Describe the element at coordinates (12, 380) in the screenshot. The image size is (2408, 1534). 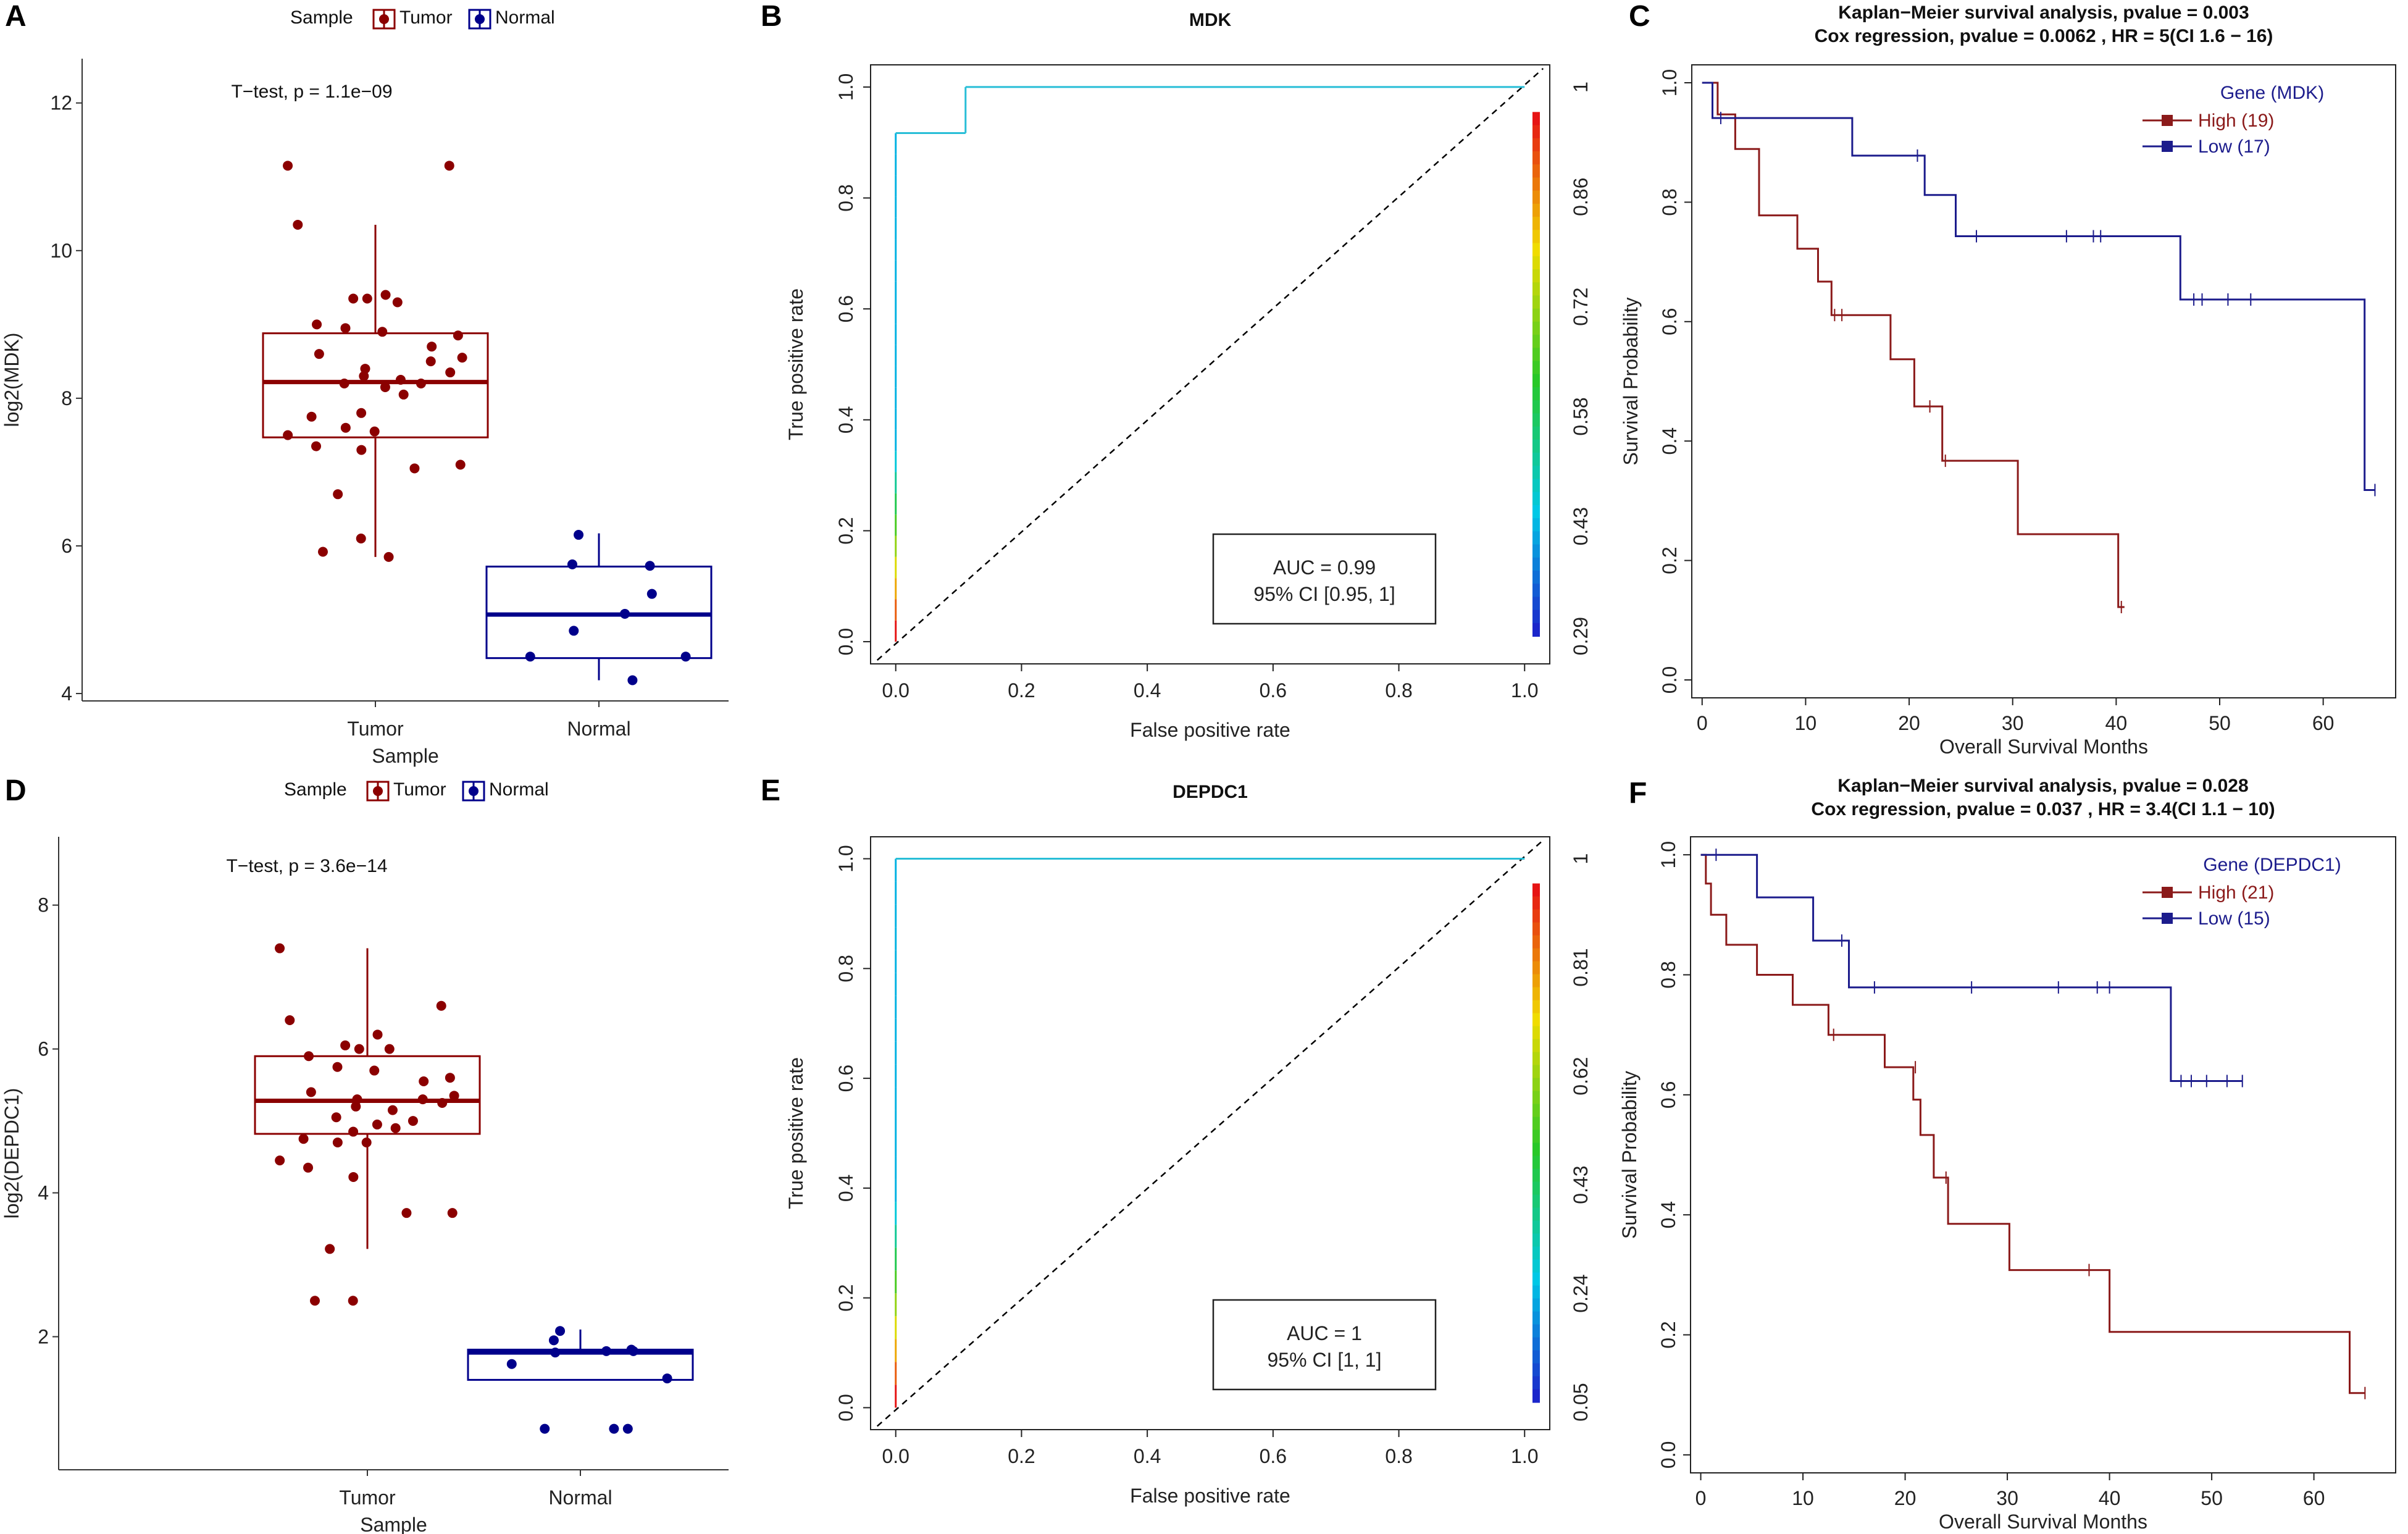
I see `y-axis-label: log2(MDK)` at that location.